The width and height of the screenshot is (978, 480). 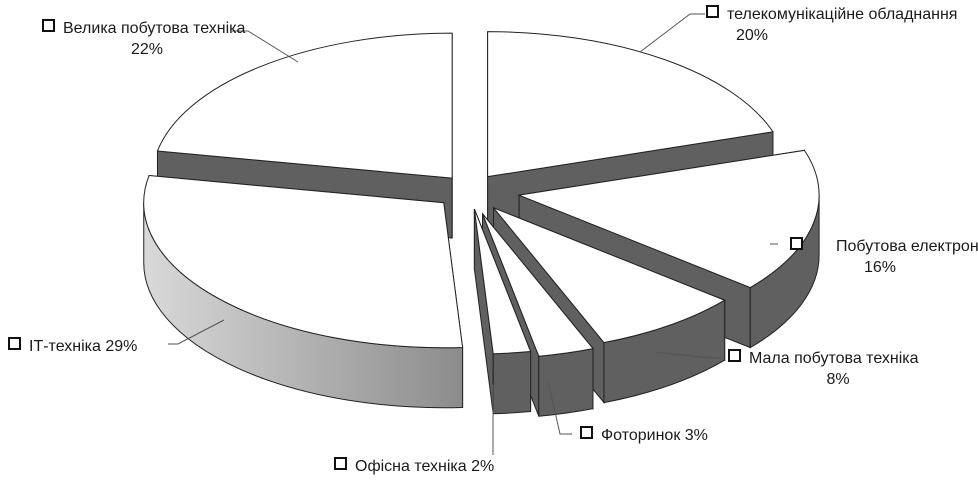 What do you see at coordinates (672, 33) in the screenshot?
I see `leader-line-tele` at bounding box center [672, 33].